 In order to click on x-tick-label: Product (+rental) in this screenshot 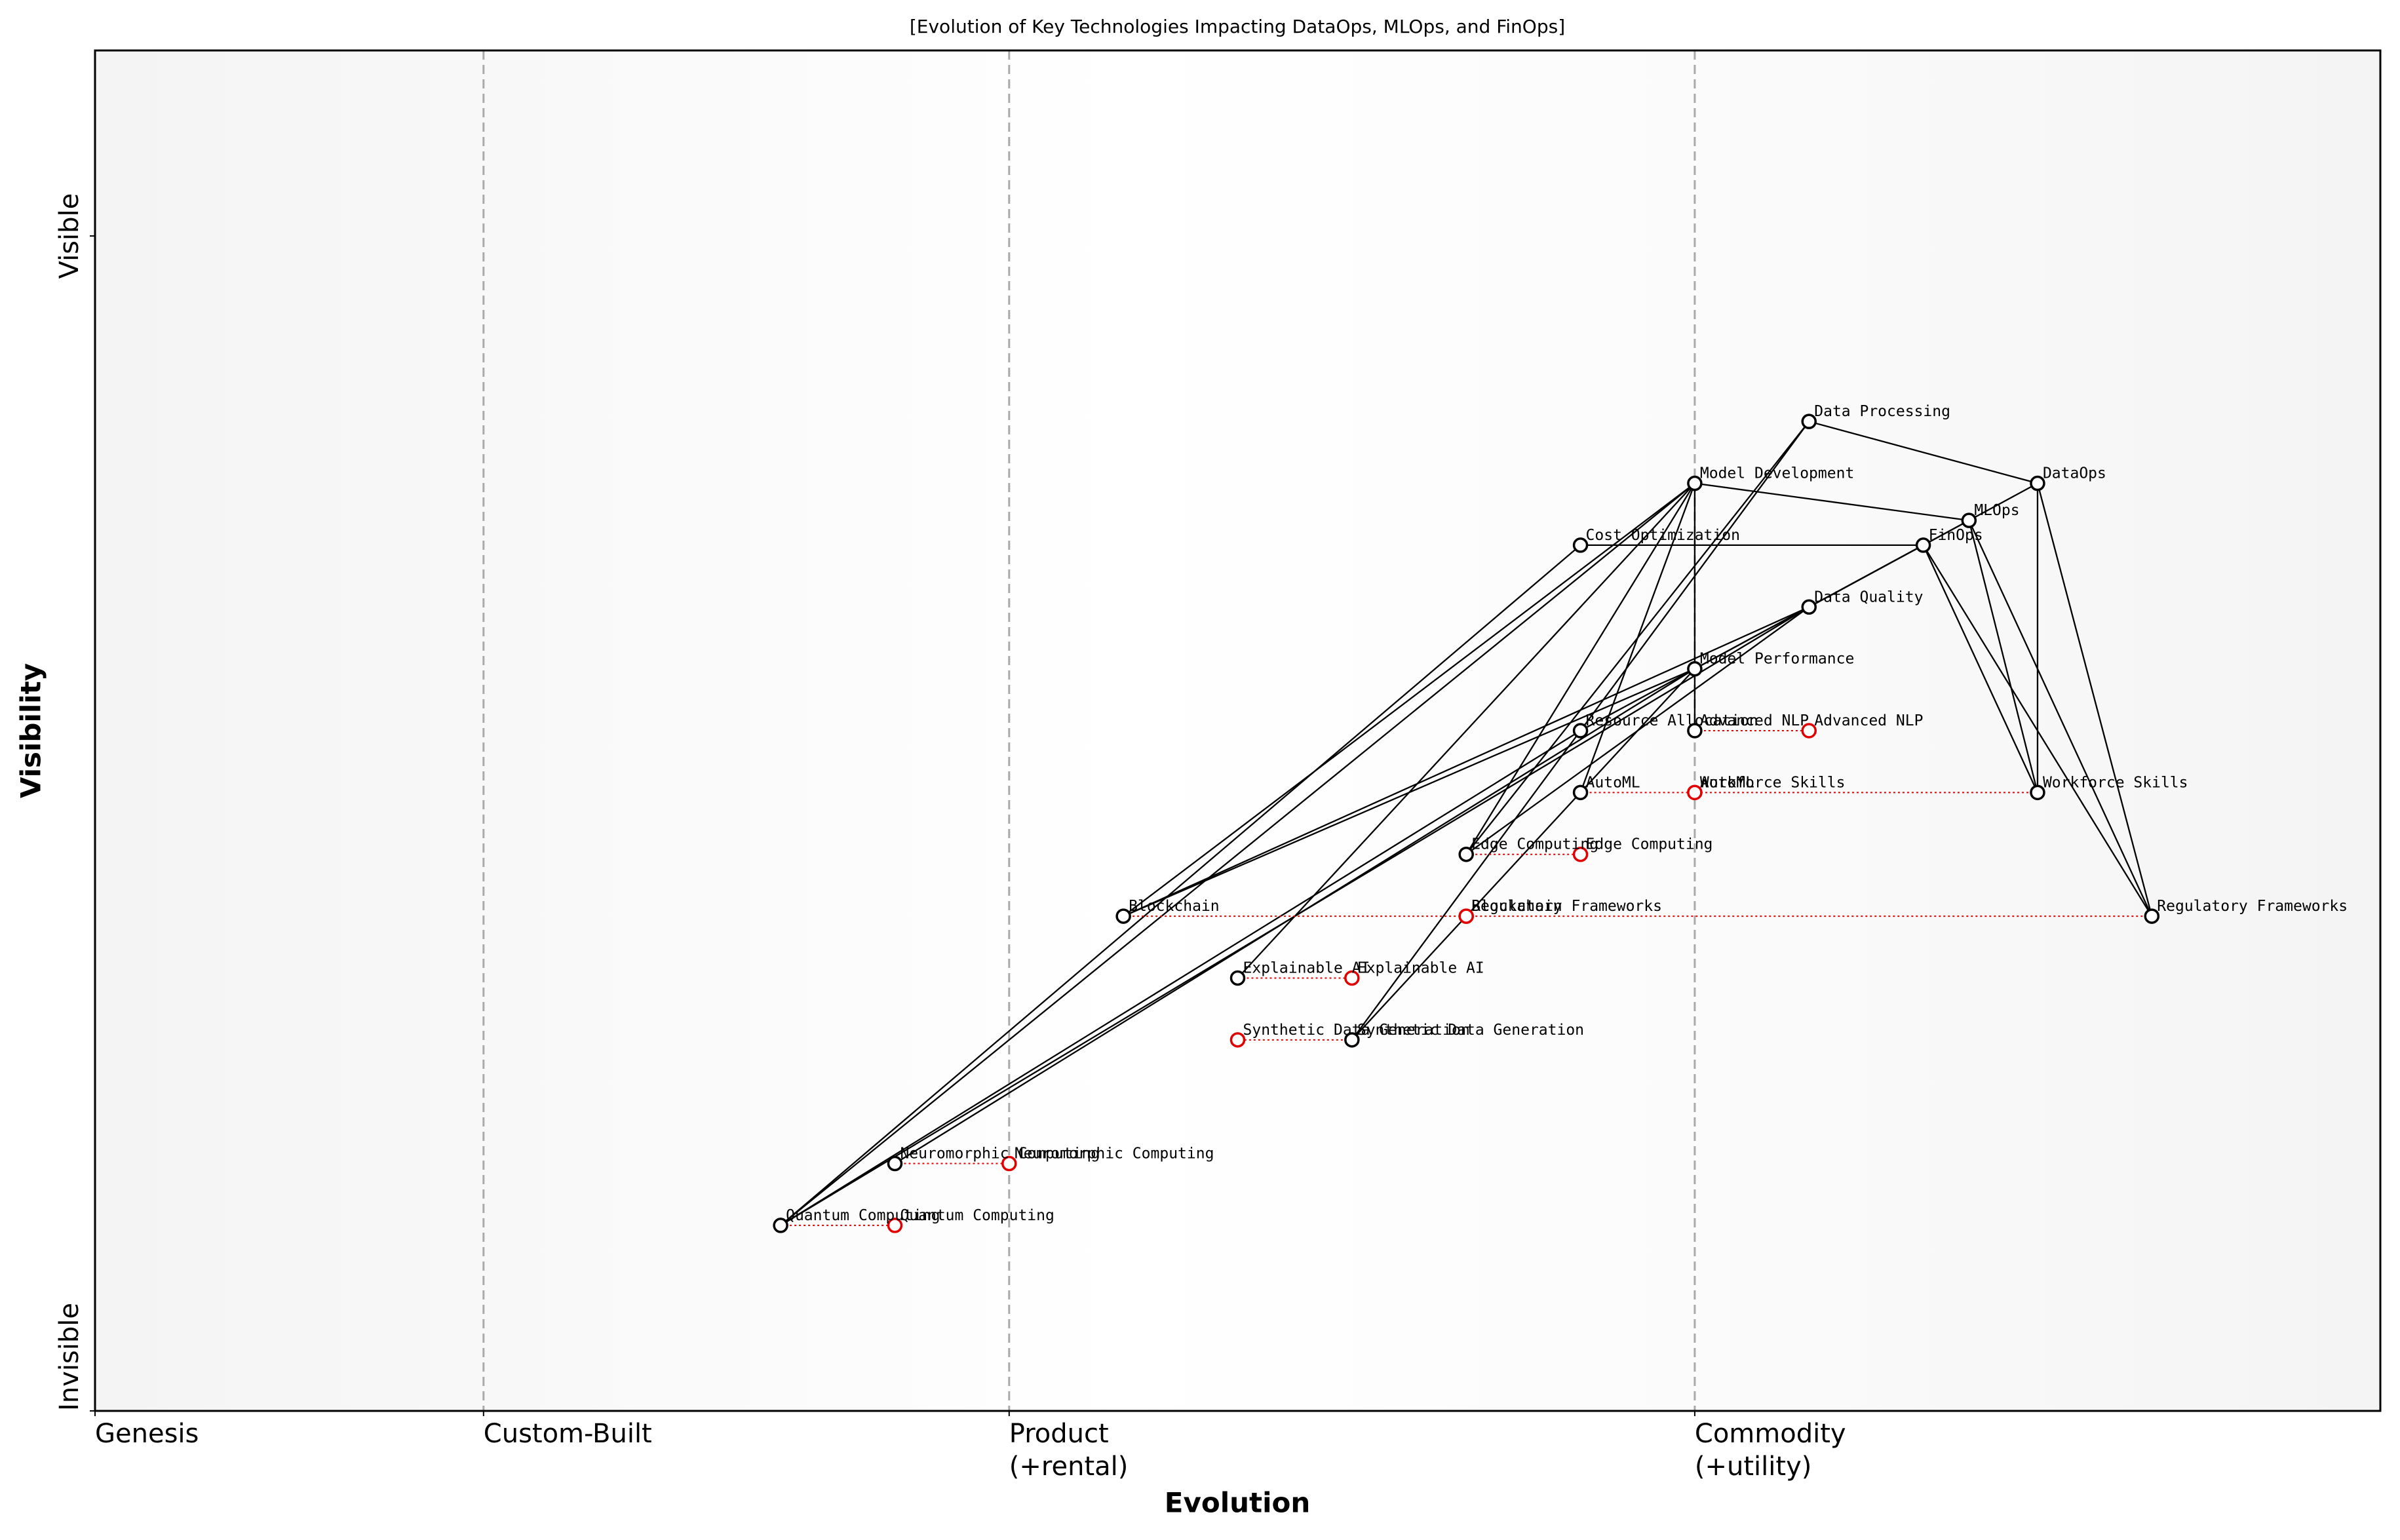, I will do `click(1069, 1450)`.